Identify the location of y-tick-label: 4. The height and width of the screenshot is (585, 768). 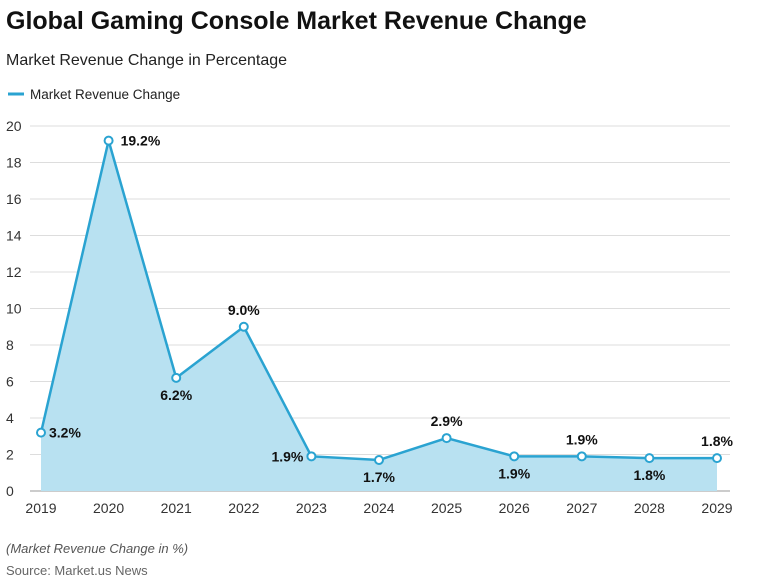
(10, 418).